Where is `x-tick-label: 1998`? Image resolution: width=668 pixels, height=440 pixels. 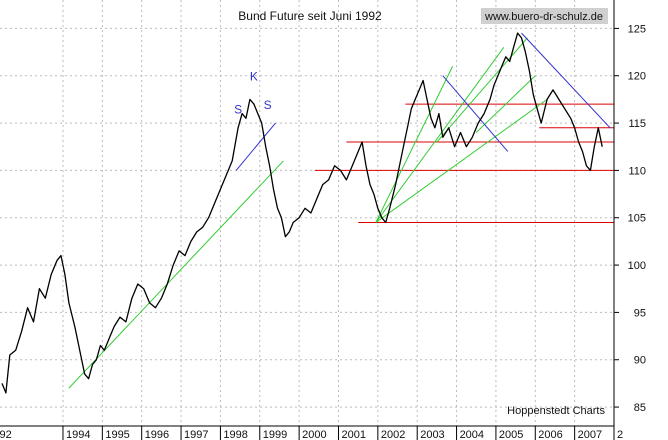
x-tick-label: 1998 is located at coordinates (235, 434).